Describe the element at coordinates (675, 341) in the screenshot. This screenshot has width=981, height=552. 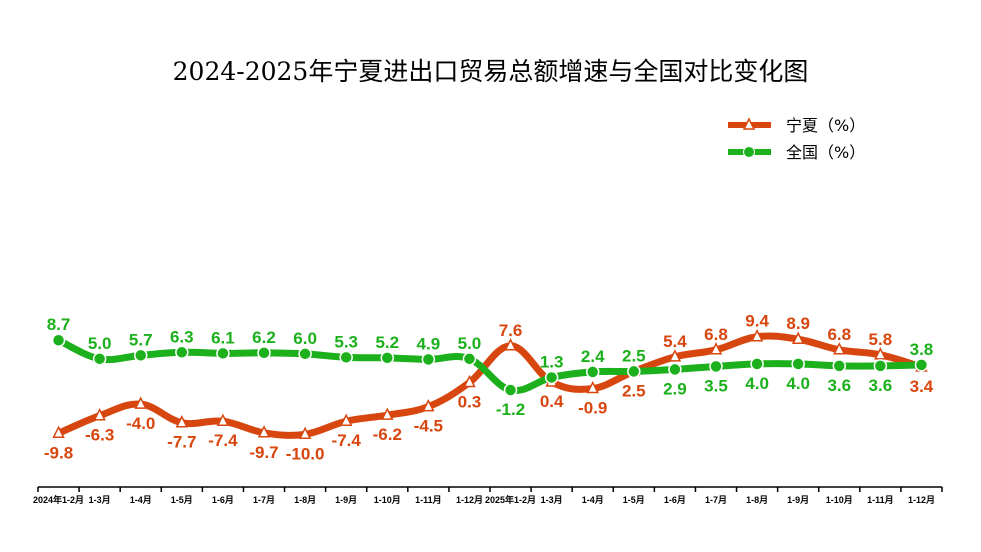
I see `data-label: 5.4` at that location.